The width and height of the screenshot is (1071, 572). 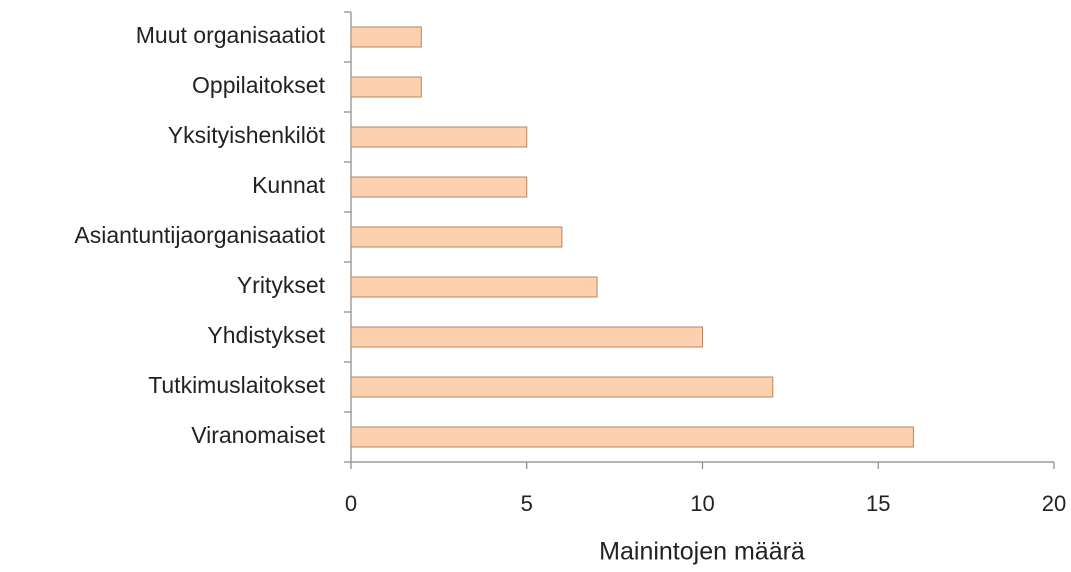 I want to click on x-axis-label: Mainintojen määrä, so click(x=702, y=552).